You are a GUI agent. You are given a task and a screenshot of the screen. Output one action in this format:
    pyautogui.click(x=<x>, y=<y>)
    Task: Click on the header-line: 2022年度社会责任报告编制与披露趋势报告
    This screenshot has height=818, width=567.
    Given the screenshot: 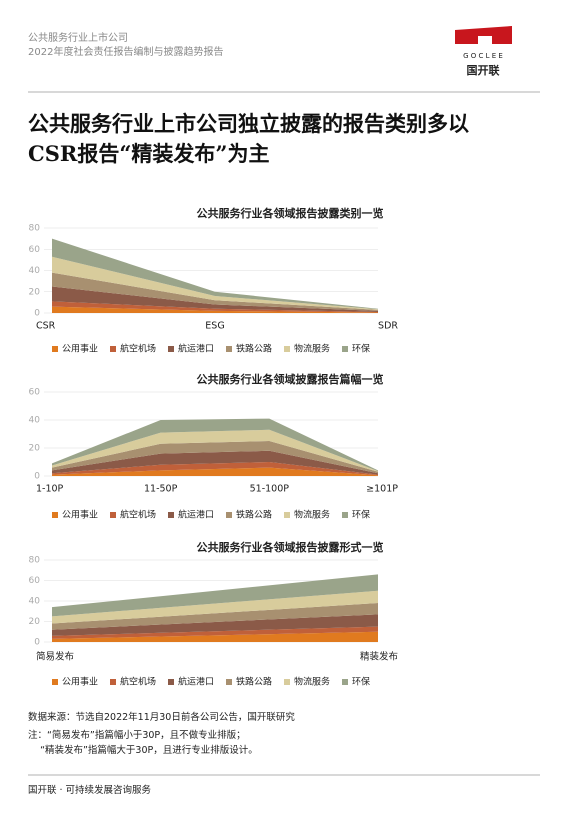 What is the action you would take?
    pyautogui.click(x=126, y=52)
    